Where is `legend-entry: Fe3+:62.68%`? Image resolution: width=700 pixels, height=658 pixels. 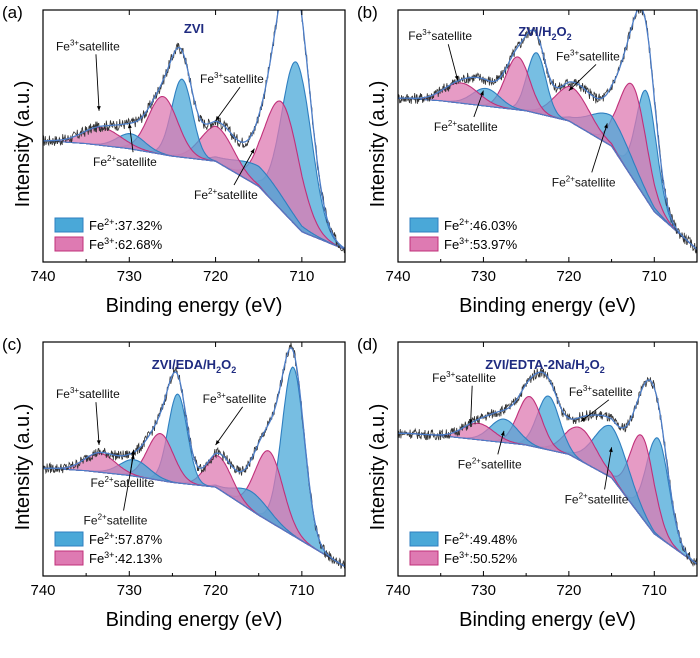 legend-entry: Fe3+:62.68% is located at coordinates (126, 244).